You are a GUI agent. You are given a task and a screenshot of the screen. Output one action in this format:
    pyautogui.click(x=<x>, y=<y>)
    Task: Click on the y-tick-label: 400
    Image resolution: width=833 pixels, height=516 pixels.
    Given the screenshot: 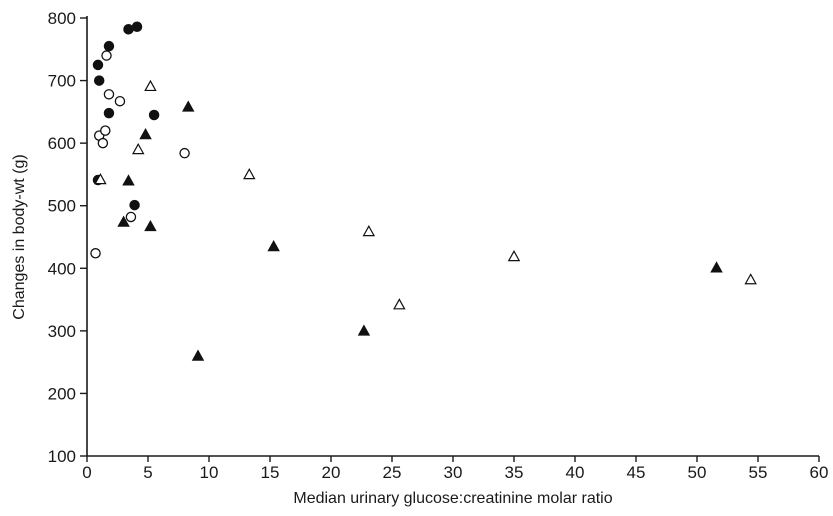 What is the action you would take?
    pyautogui.click(x=62, y=268)
    